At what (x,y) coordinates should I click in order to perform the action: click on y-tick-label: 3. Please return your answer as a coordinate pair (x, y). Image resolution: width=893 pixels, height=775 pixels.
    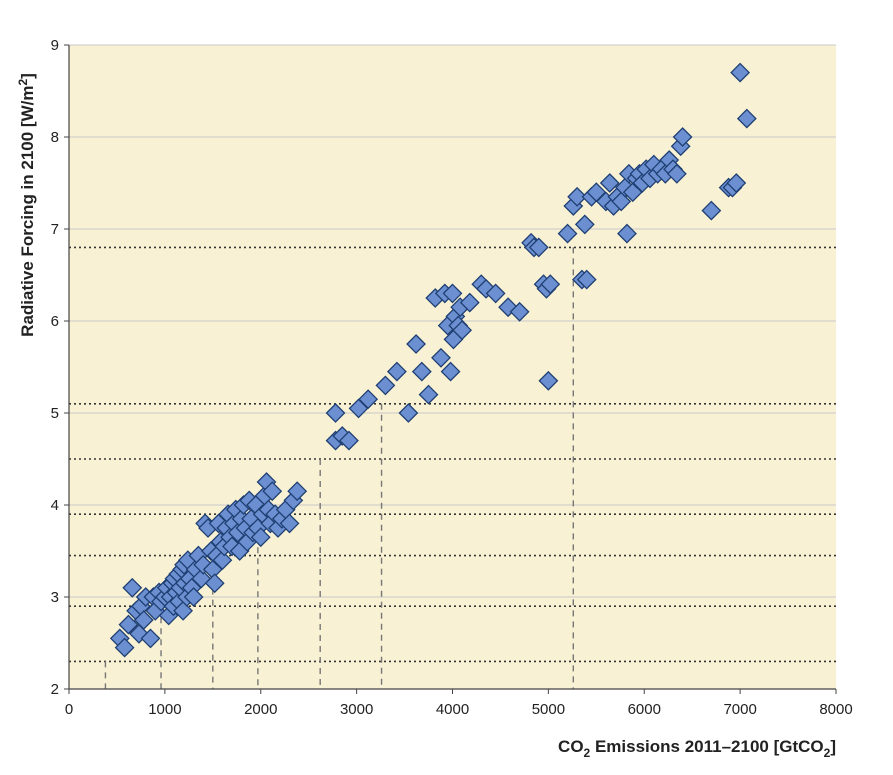
    Looking at the image, I should click on (55, 597).